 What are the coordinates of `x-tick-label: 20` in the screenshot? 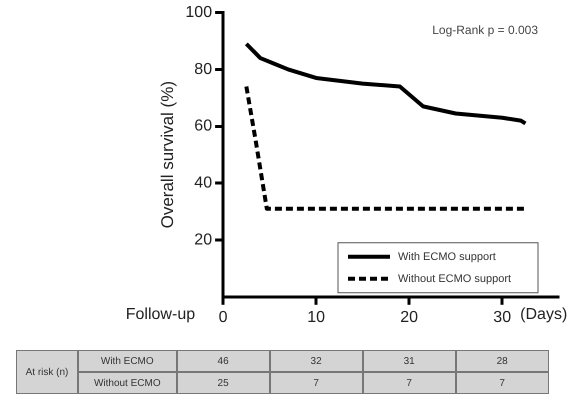 It's located at (409, 317).